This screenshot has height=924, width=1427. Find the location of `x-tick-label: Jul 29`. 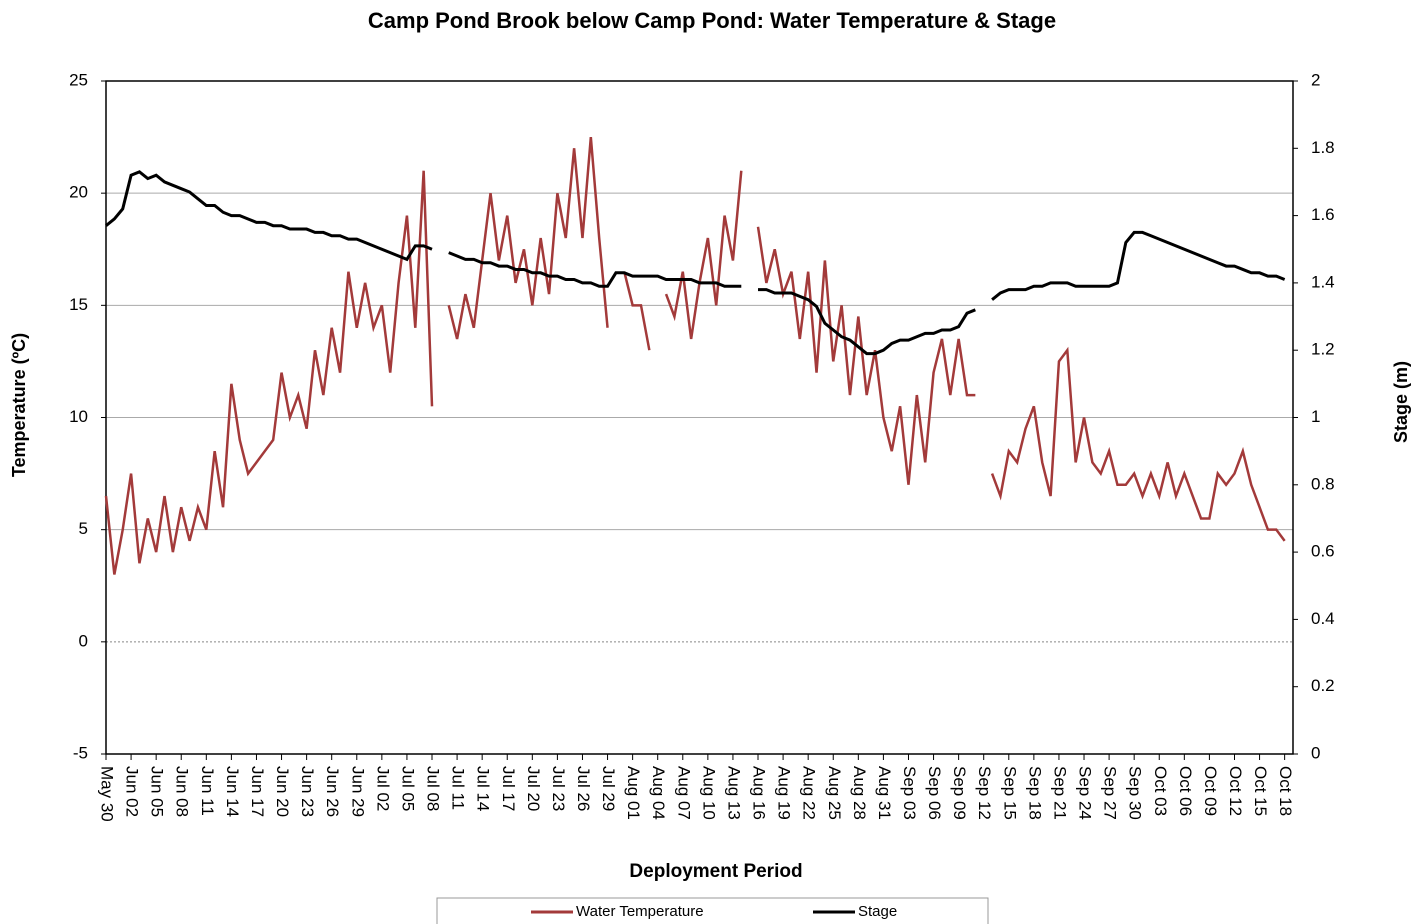

x-tick-label: Jul 29 is located at coordinates (608, 788).